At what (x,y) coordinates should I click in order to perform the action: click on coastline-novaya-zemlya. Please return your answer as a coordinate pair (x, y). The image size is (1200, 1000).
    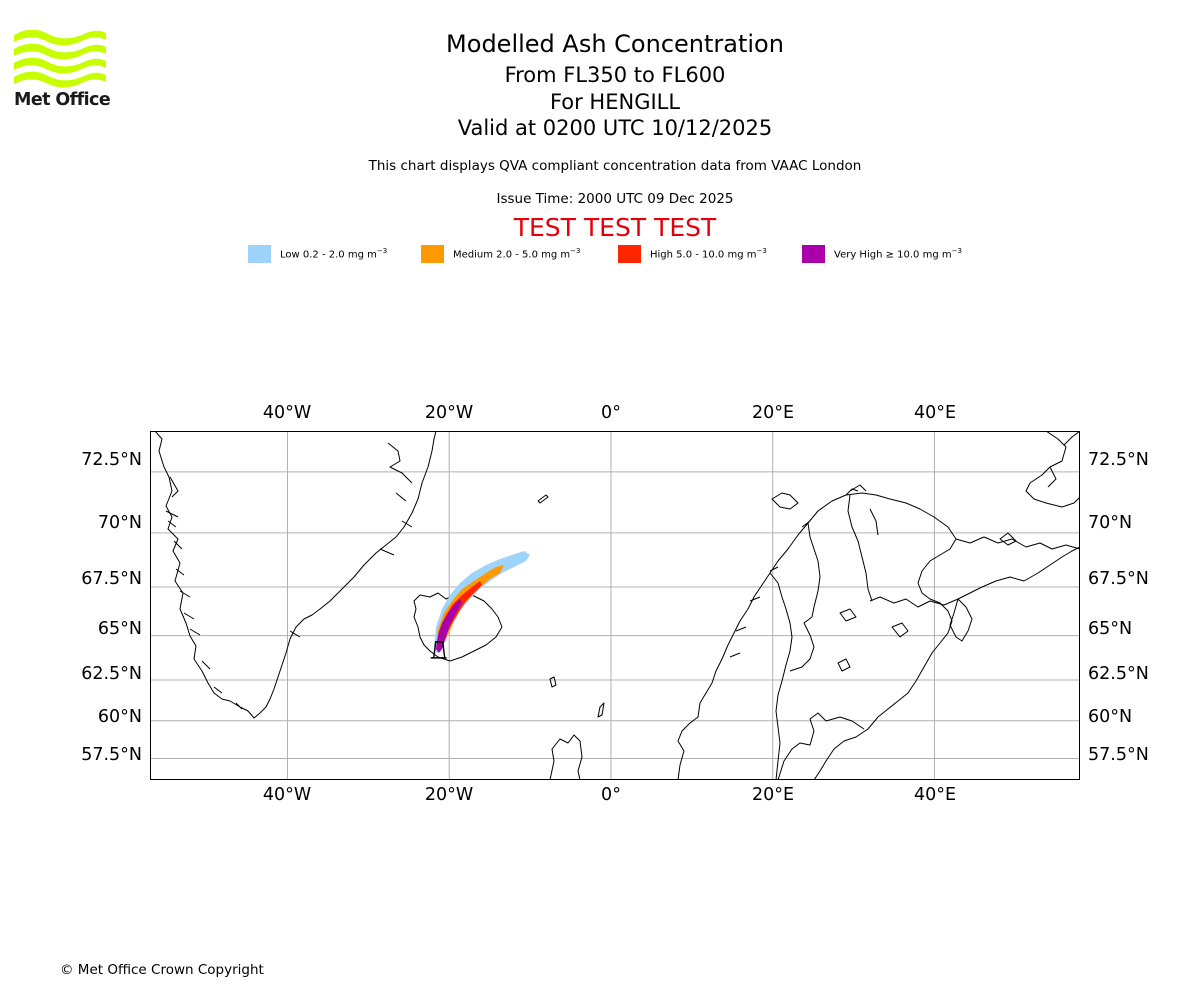
    Looking at the image, I should click on (1052, 469).